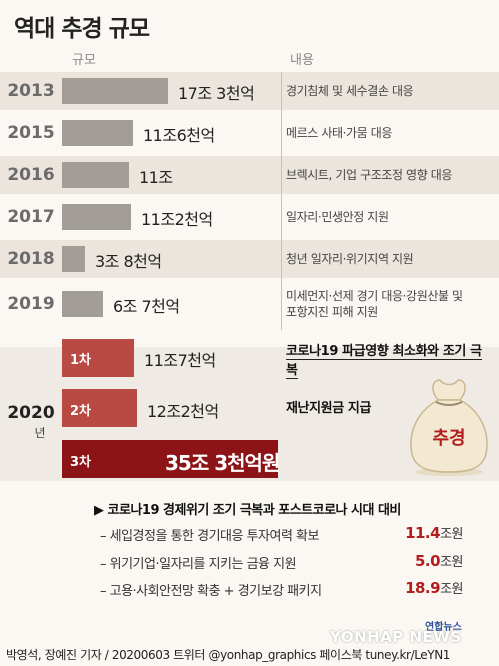 Image resolution: width=499 pixels, height=666 pixels. I want to click on notes-value-number: 5.0, so click(428, 561).